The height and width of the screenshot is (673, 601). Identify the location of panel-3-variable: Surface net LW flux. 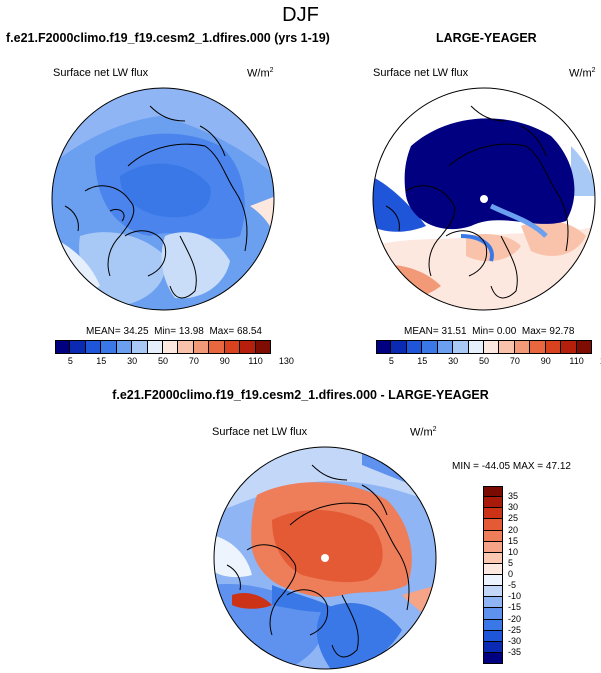
(260, 432).